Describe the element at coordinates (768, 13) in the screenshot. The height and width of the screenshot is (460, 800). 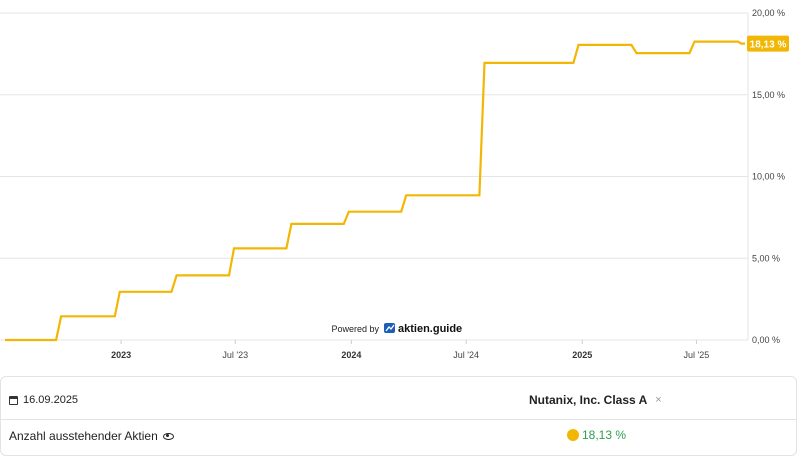
I see `y-tick-label: 20,00 %` at that location.